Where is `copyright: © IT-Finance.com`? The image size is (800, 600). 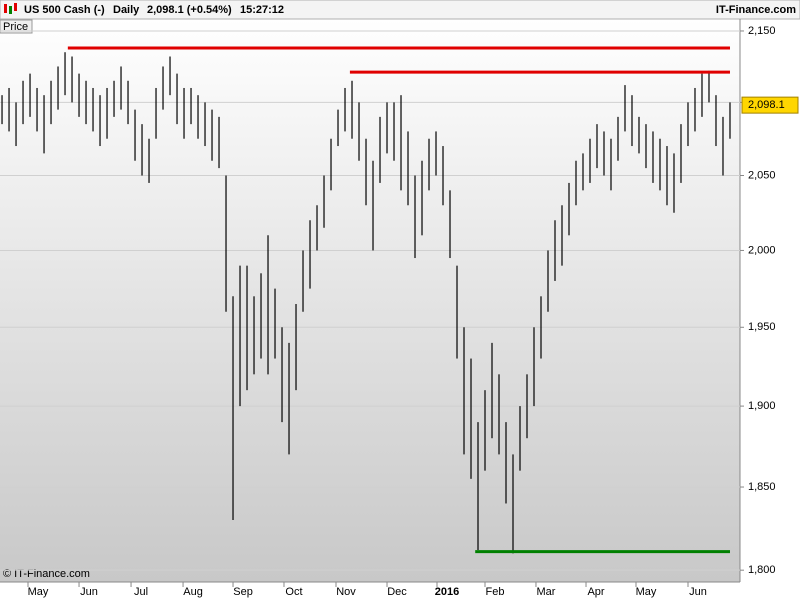
copyright: © IT-Finance.com is located at coordinates (46, 574).